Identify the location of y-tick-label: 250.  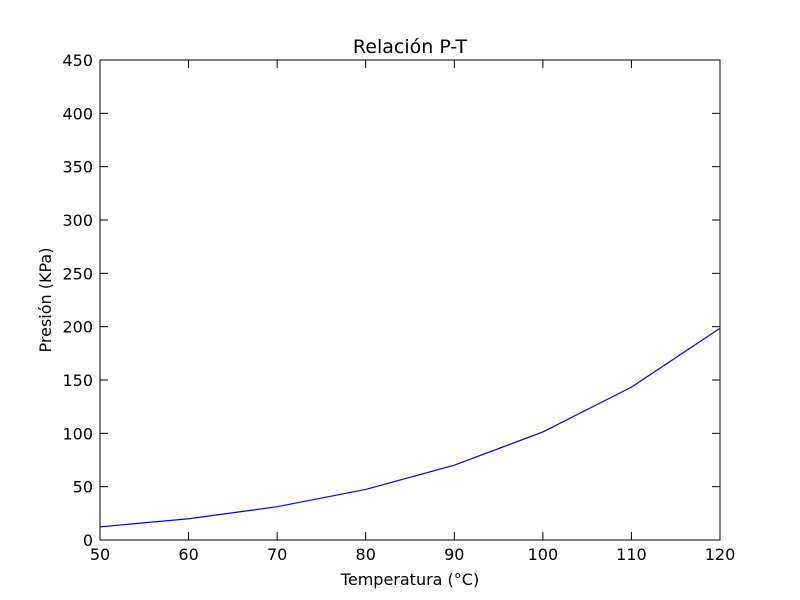
(77, 273).